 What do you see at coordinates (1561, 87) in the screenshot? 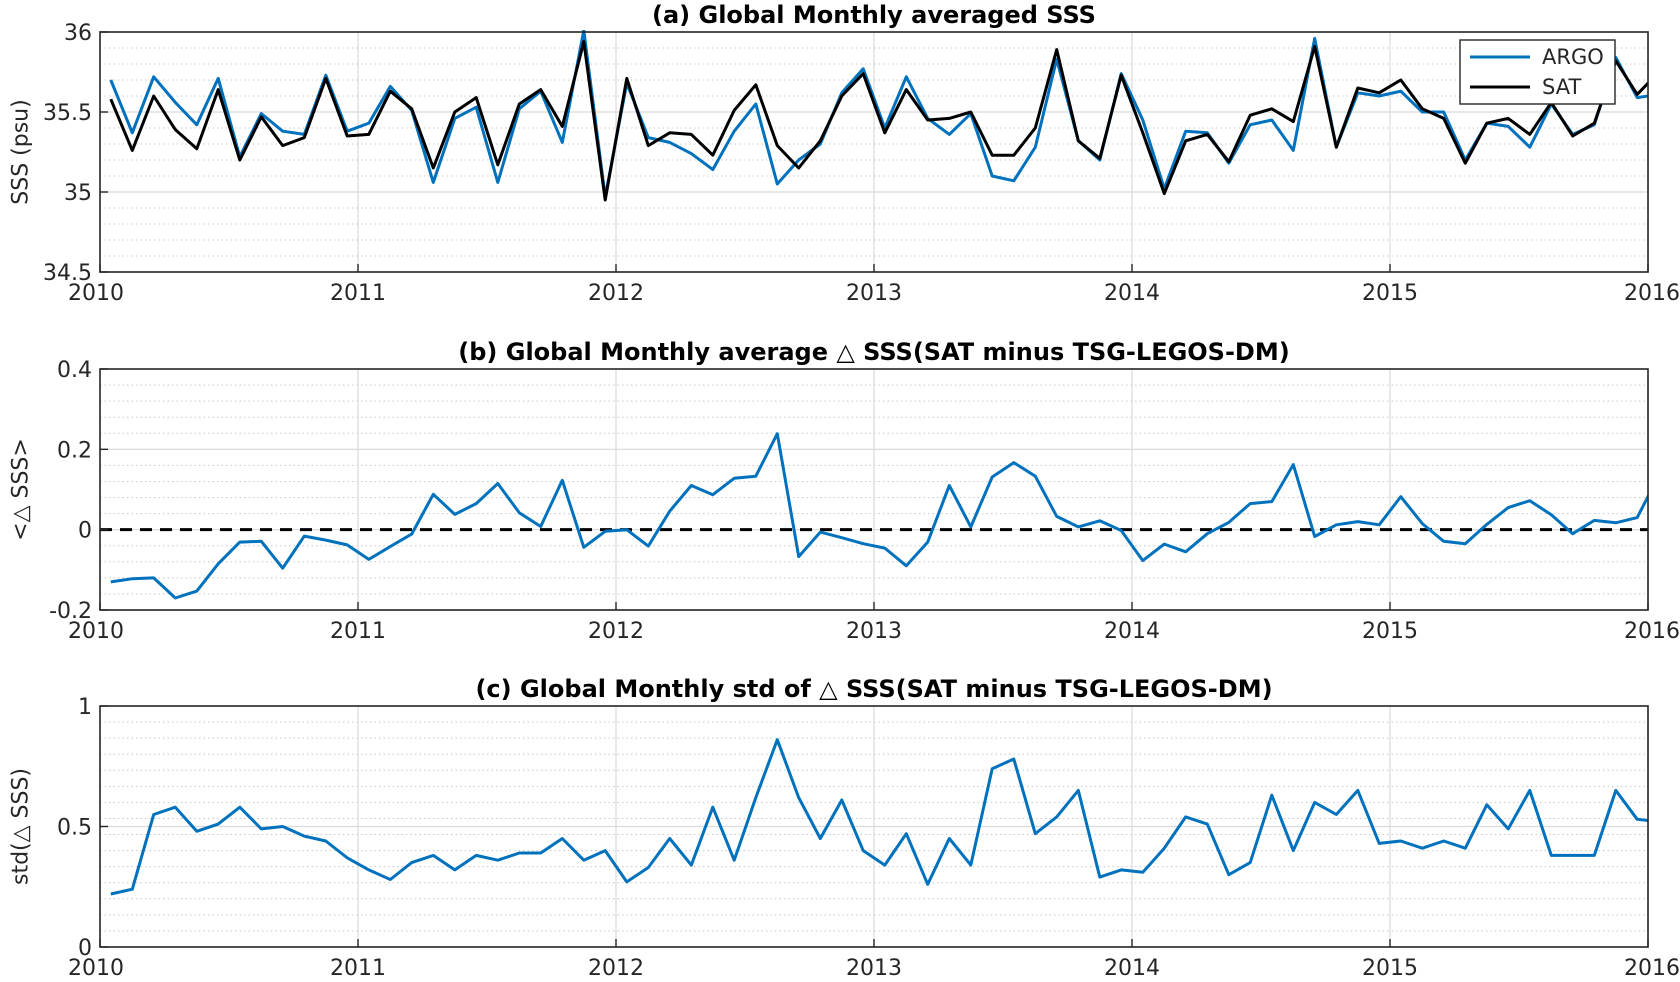
I see `legend-label-sat: SAT` at bounding box center [1561, 87].